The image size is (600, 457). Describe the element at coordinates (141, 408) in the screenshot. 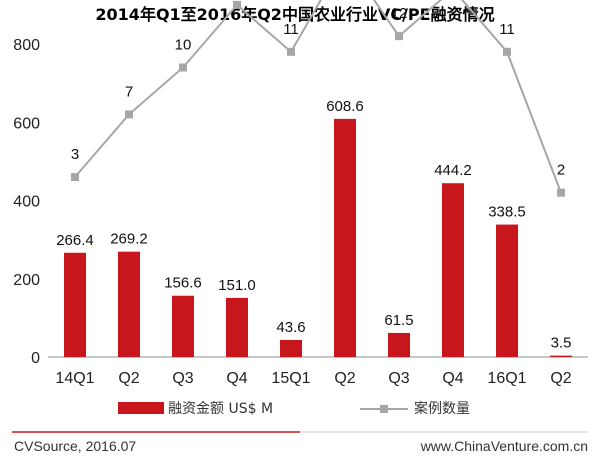

I see `legend-bar-swatch` at that location.